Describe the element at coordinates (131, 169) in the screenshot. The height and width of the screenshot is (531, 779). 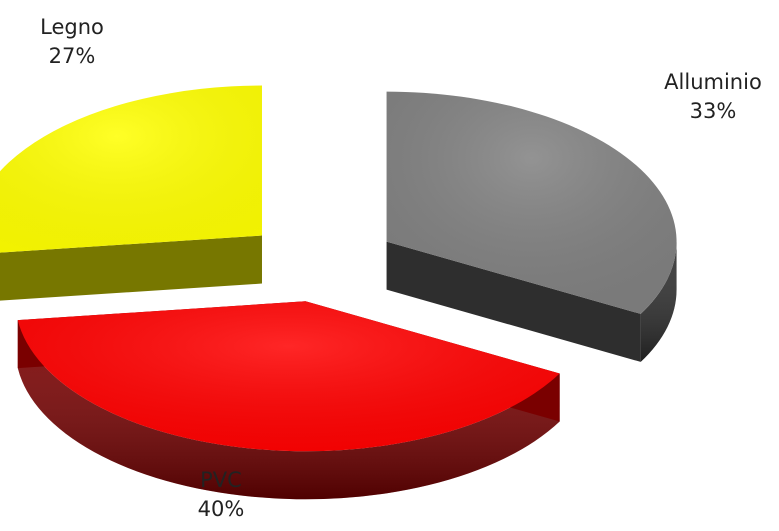
I see `slice-top-shine-legno` at that location.